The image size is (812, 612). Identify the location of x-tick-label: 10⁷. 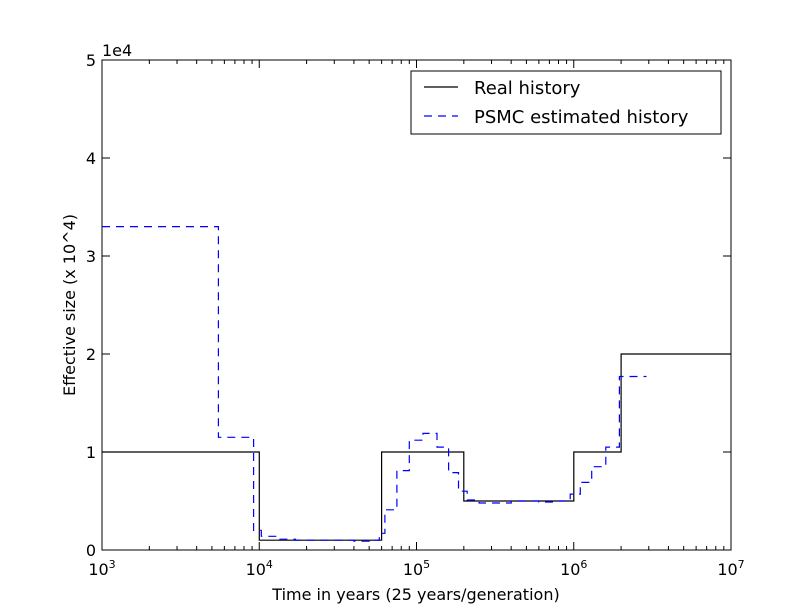
(730, 568).